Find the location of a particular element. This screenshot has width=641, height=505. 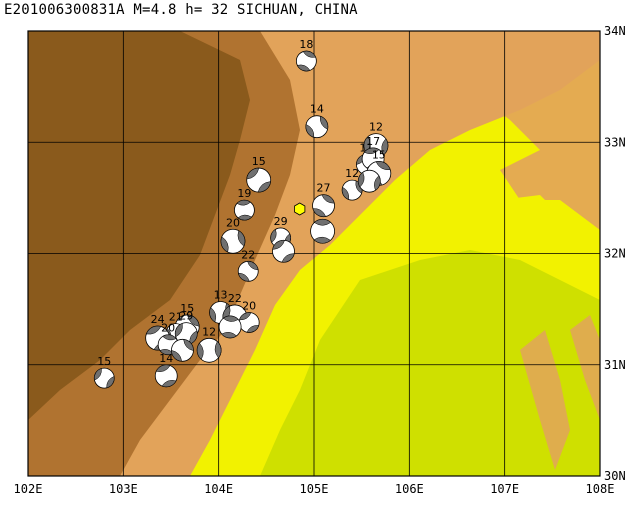

epicenter-marker is located at coordinates (300, 209).